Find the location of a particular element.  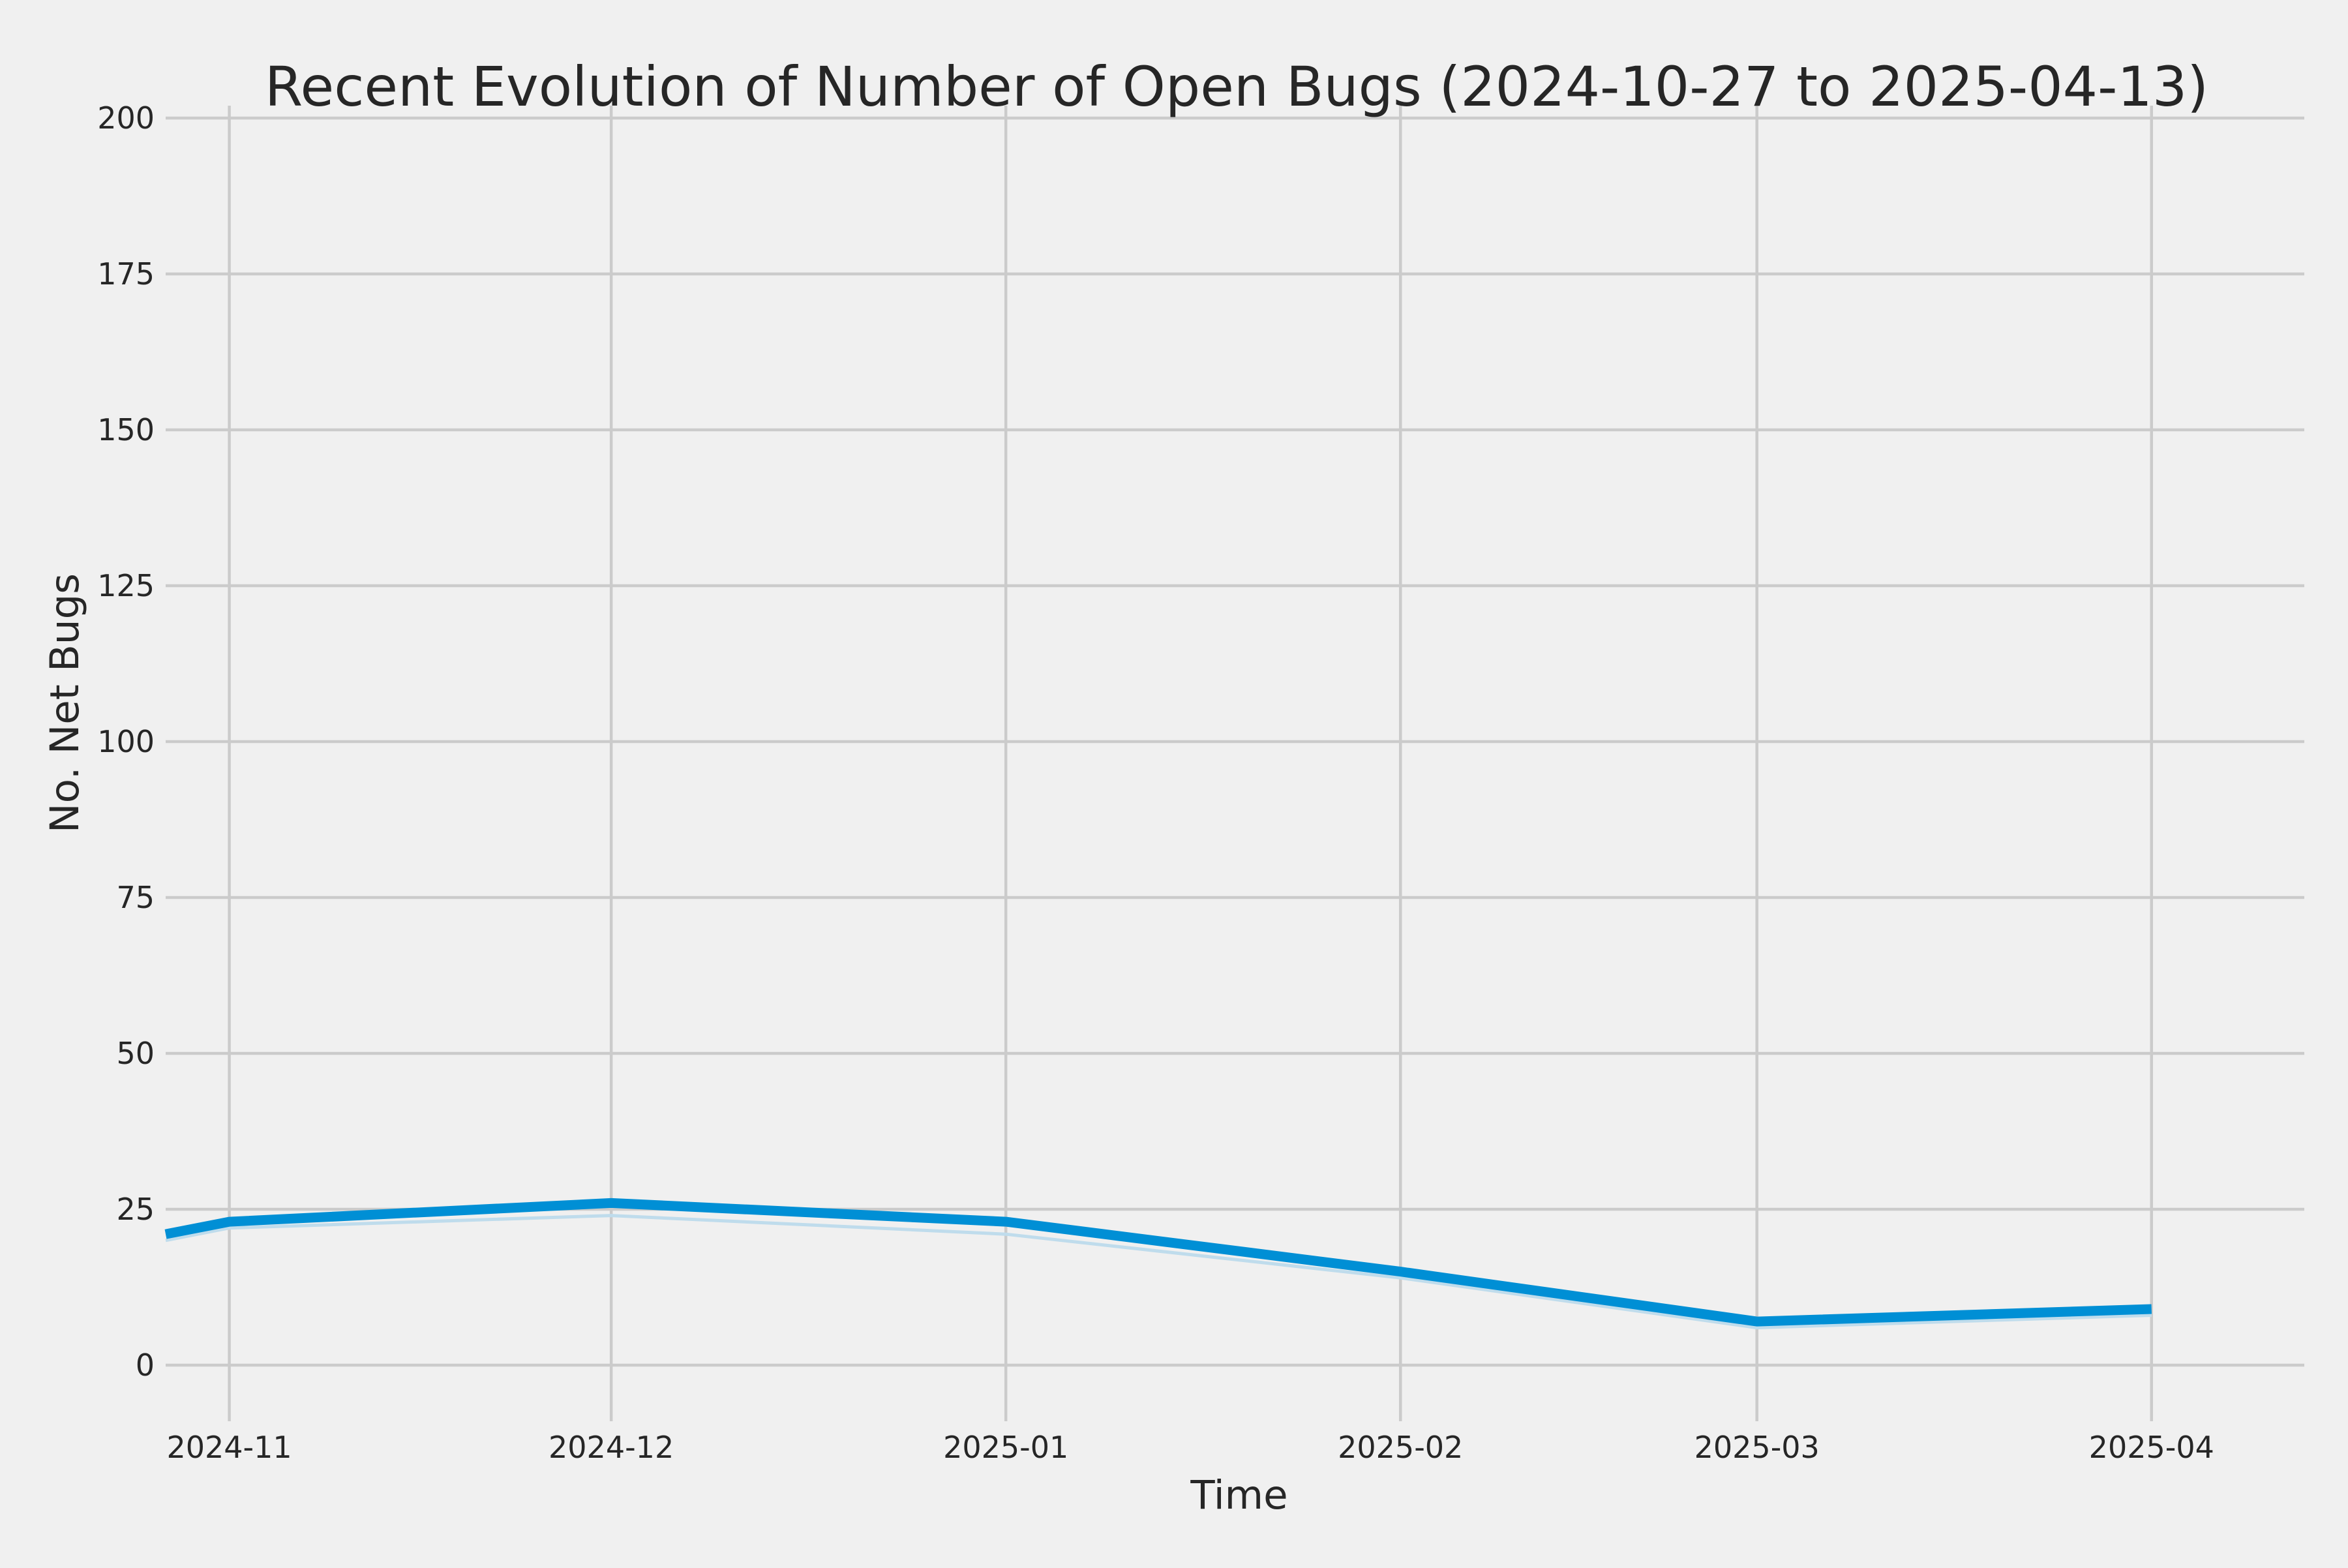

y-tick-label: 100 is located at coordinates (126, 741).